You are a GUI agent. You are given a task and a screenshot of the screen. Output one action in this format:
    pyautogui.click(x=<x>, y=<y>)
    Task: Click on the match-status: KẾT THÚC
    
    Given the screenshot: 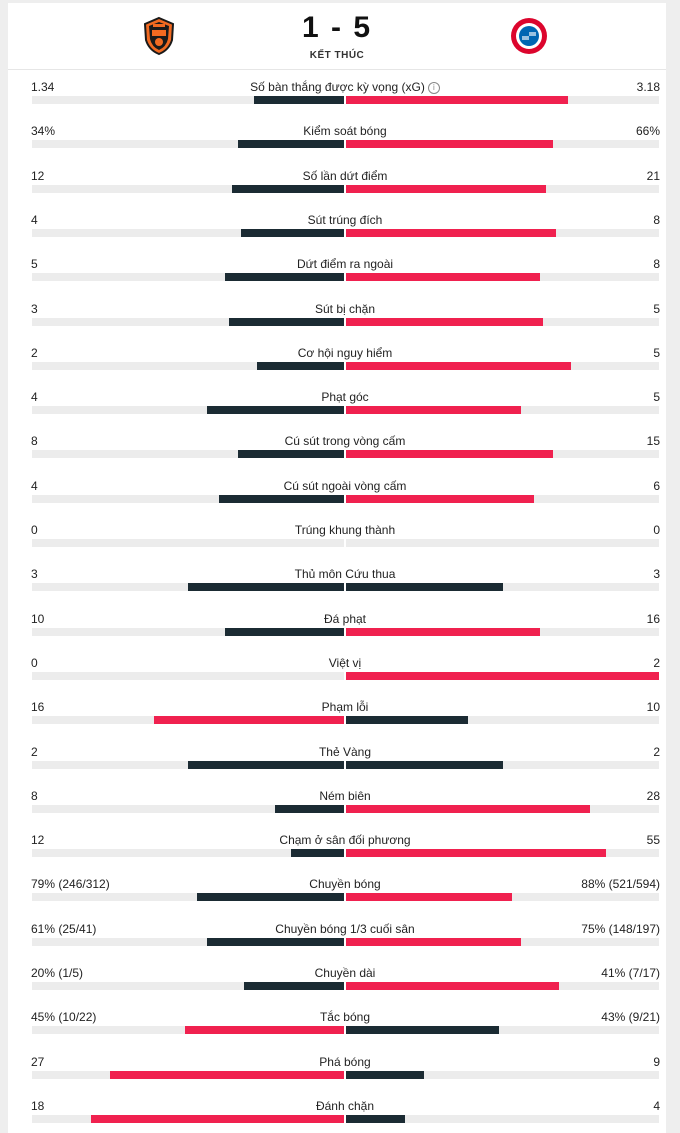 What is the action you would take?
    pyautogui.click(x=337, y=55)
    